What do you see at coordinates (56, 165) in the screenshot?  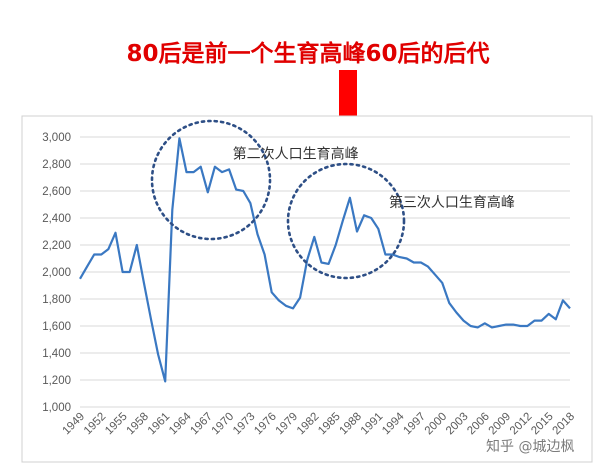 I see `y-tick-label: 2,800` at bounding box center [56, 165].